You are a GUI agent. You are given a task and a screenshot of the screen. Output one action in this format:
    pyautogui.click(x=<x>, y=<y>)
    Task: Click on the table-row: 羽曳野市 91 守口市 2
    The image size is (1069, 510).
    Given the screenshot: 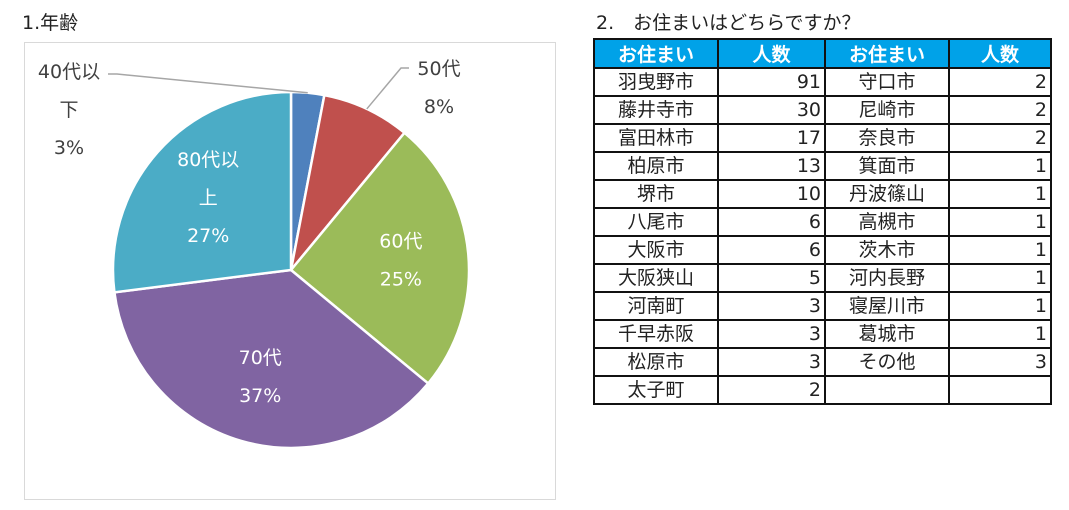 What is the action you would take?
    pyautogui.click(x=822, y=82)
    